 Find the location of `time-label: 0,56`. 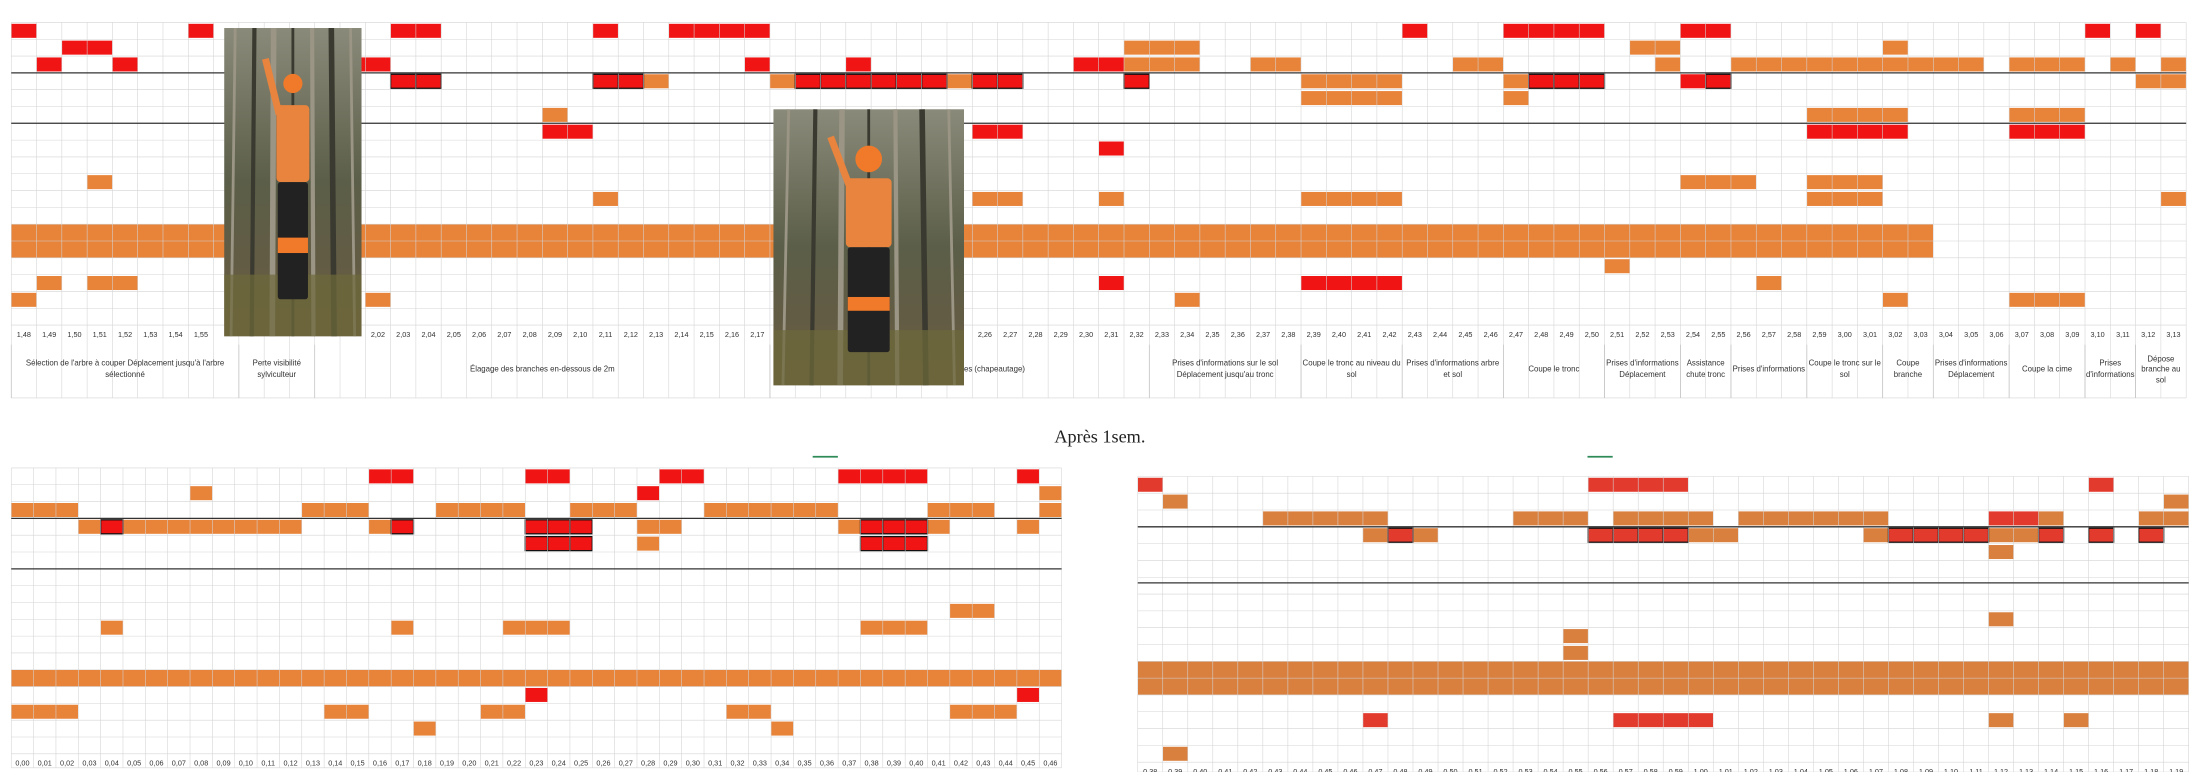

time-label: 0,56 is located at coordinates (1601, 769).